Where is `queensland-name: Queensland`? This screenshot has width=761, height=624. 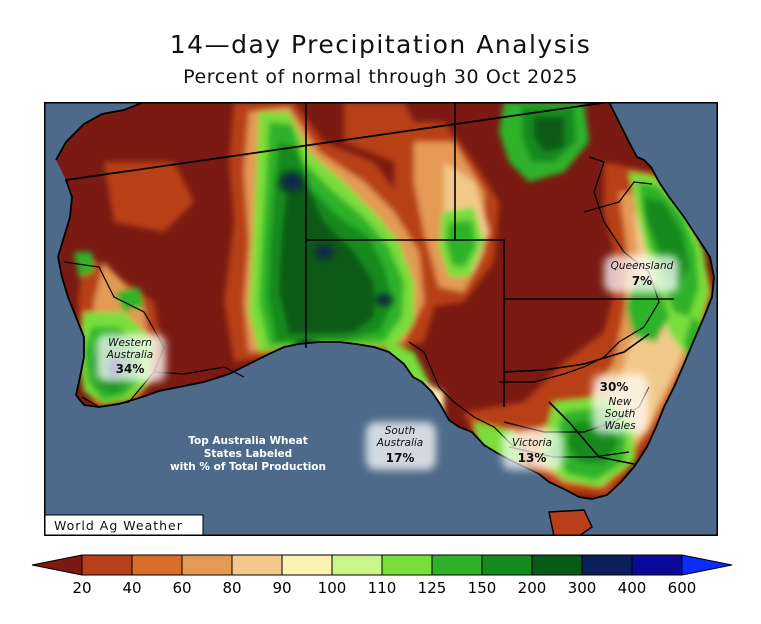 queensland-name: Queensland is located at coordinates (642, 266).